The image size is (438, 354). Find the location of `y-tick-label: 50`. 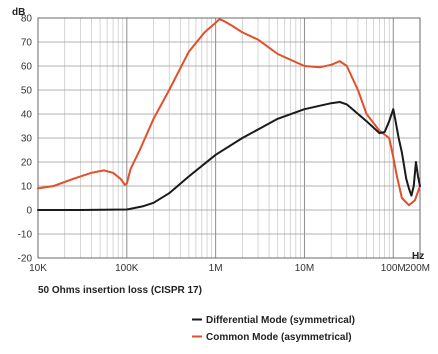

y-tick-label: 50 is located at coordinates (27, 91).